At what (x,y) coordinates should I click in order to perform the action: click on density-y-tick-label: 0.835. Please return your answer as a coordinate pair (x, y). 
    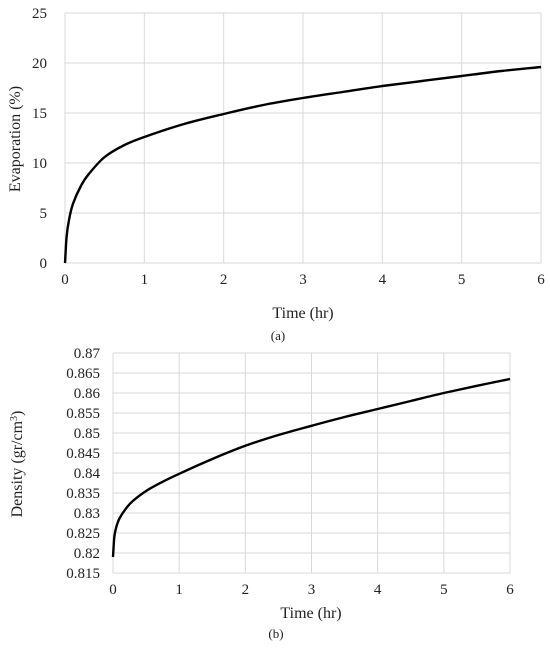
    Looking at the image, I should click on (83, 494).